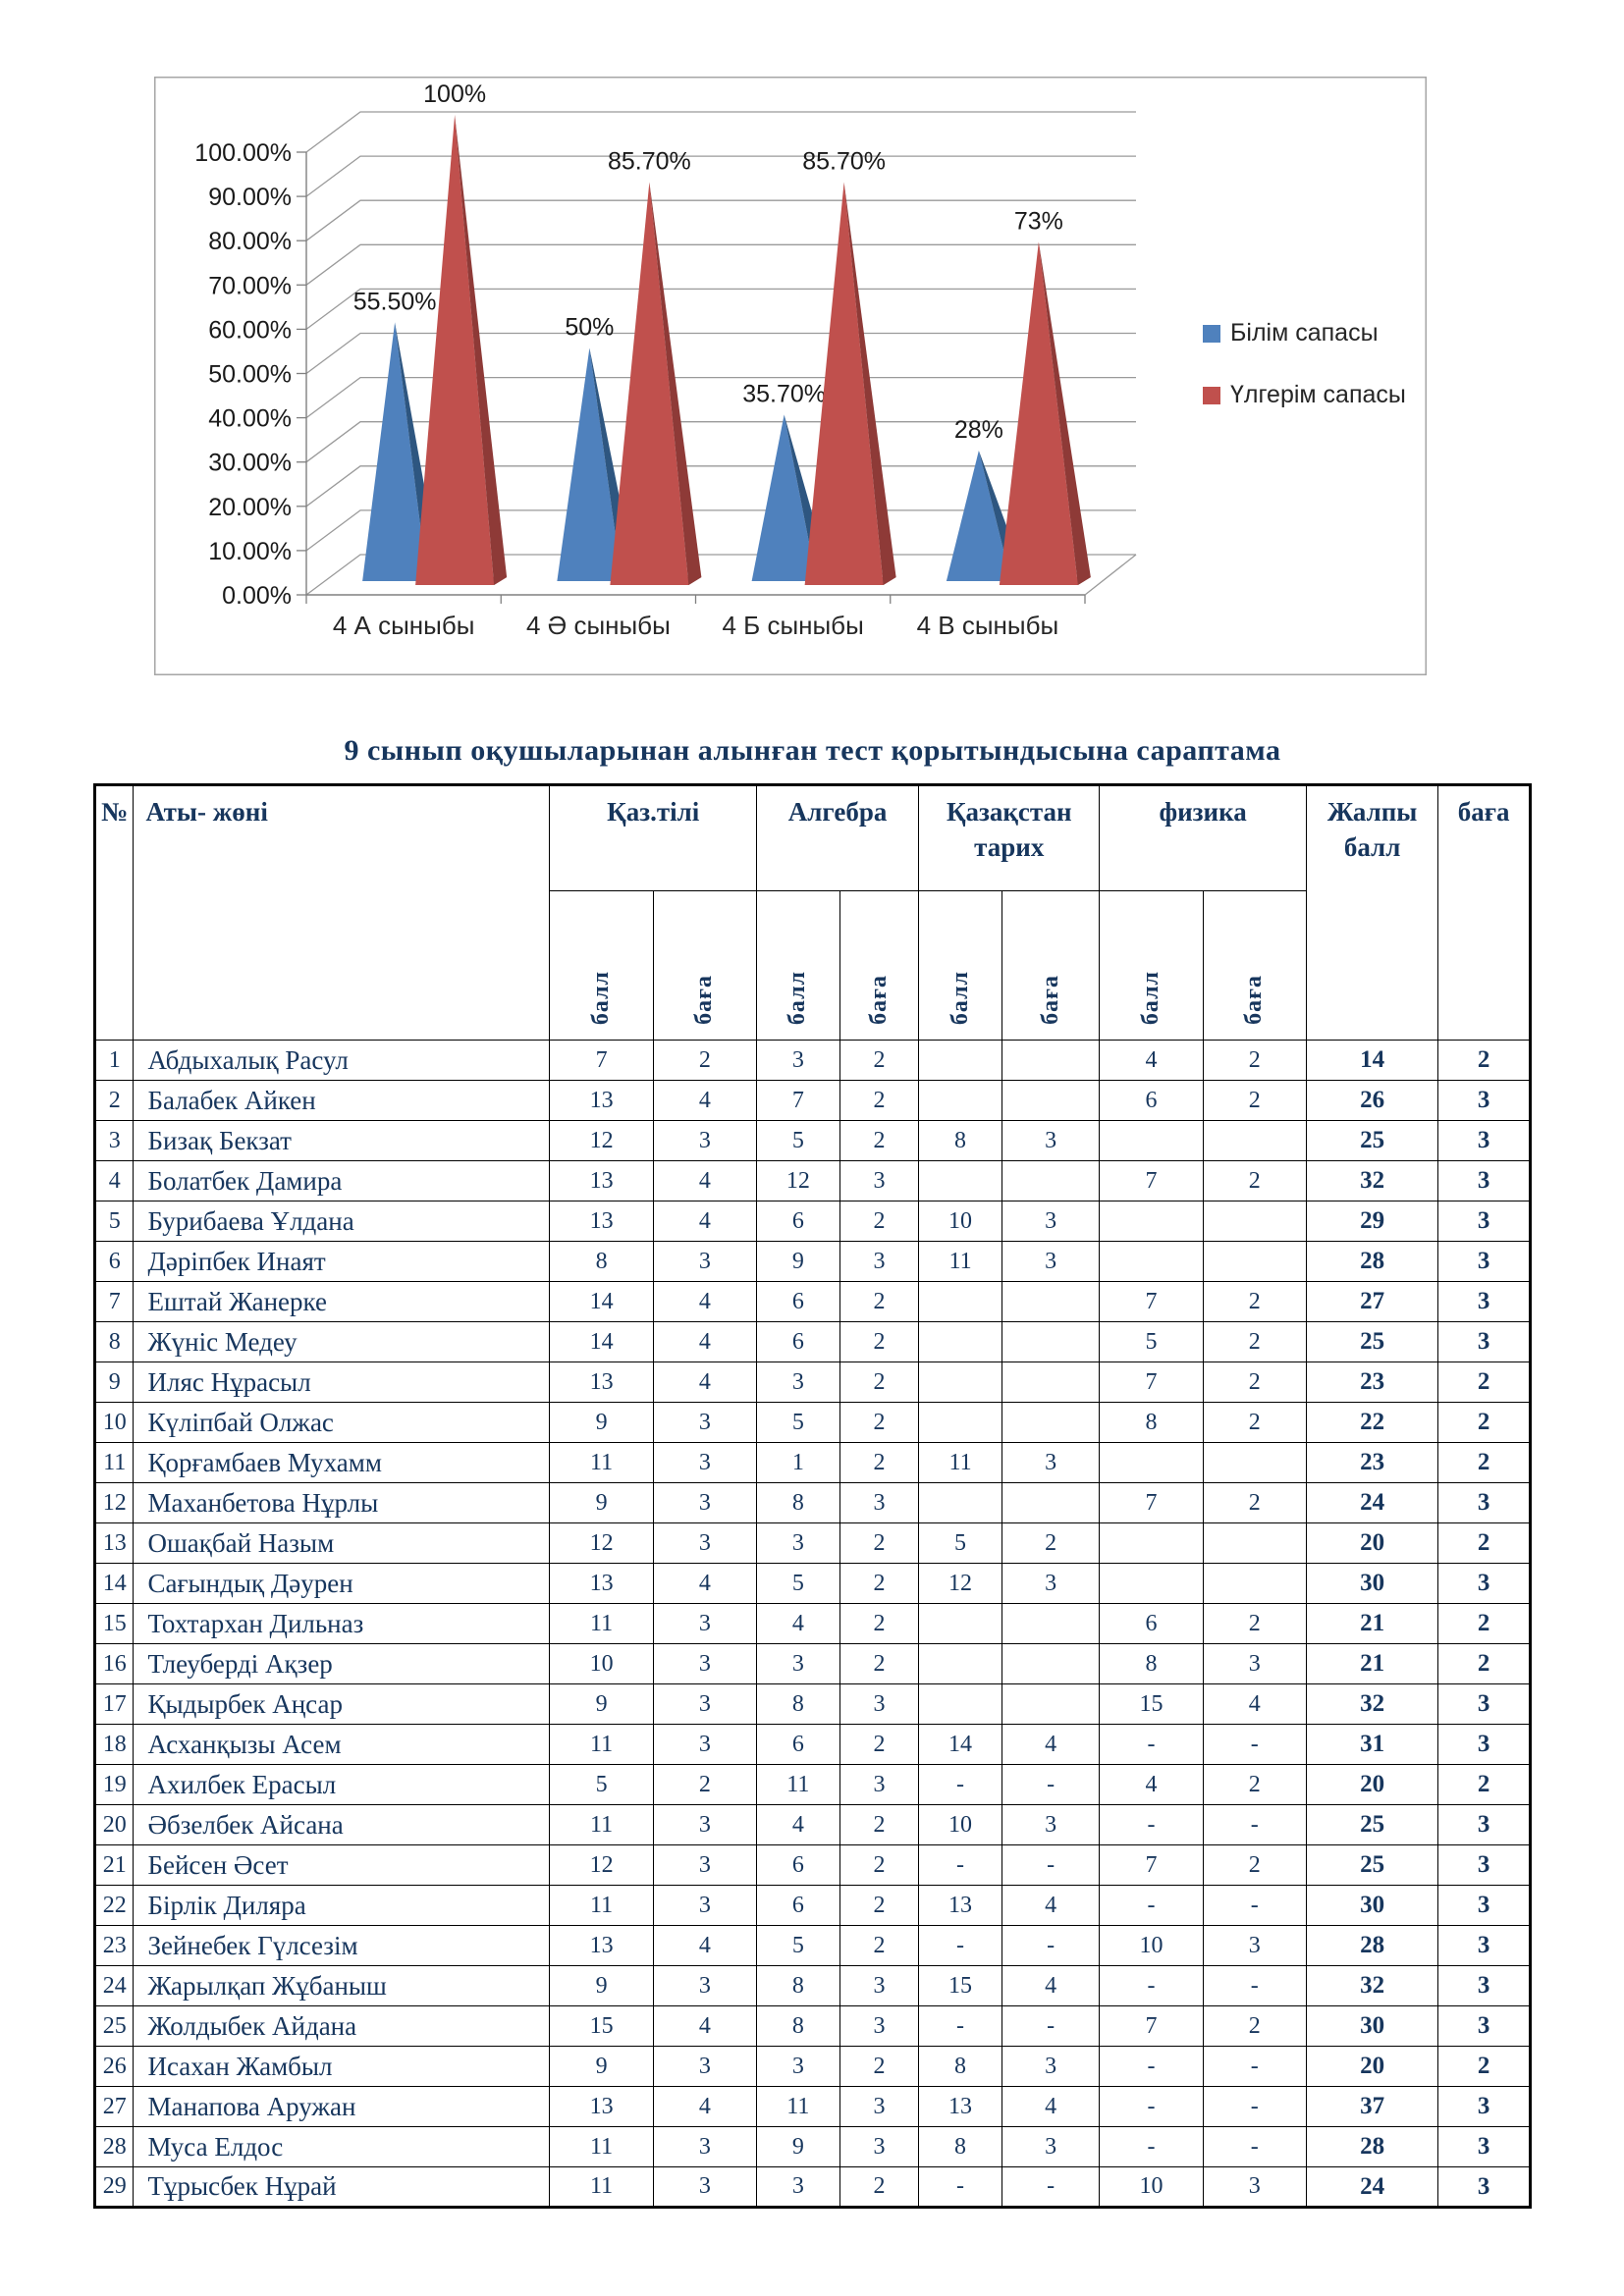 Image resolution: width=1624 pixels, height=2296 pixels. I want to click on table-row: 23 Зейнебек Гүлсезім 13 4 5 2- -10 3 28 3, so click(812, 1945).